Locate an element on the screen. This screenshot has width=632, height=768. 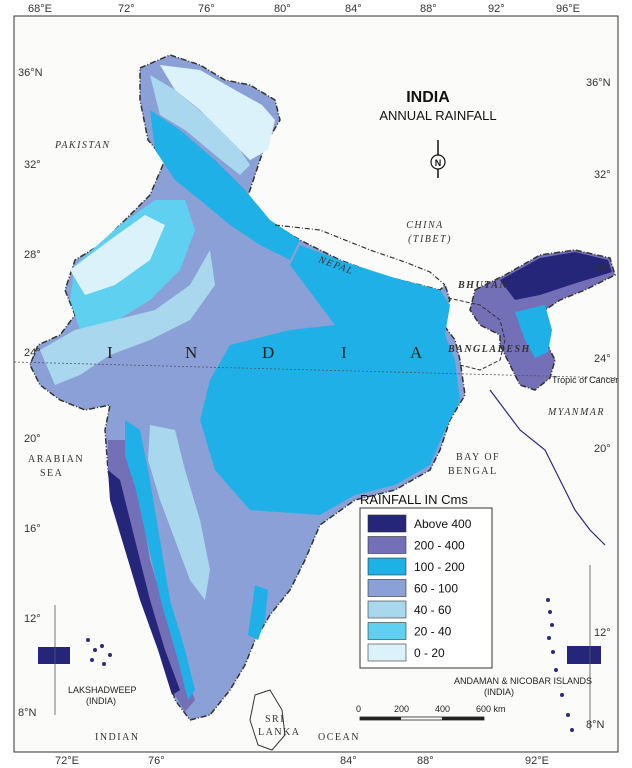
india-spaced-label: I N D I A is located at coordinates (265, 352).